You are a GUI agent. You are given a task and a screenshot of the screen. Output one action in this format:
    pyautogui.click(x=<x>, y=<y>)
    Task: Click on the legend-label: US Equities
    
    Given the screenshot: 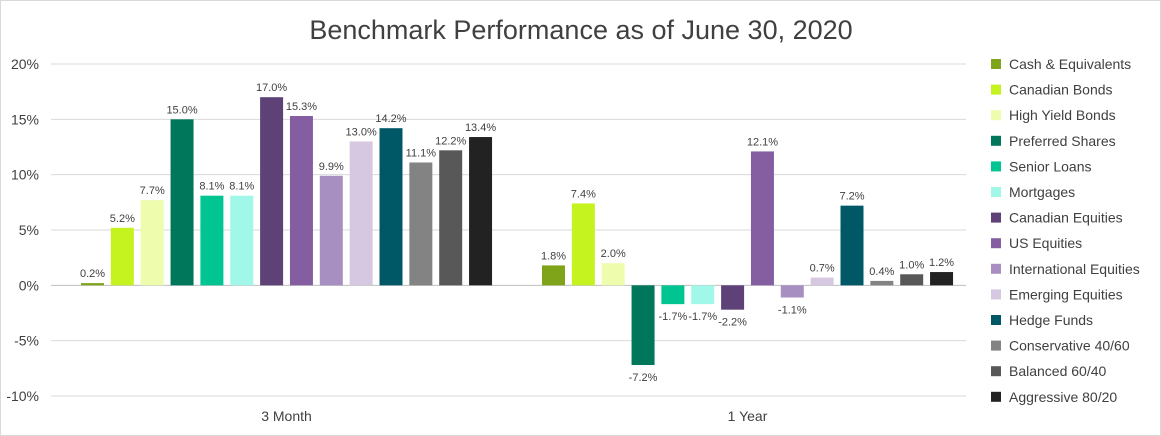 What is the action you would take?
    pyautogui.click(x=1045, y=243)
    